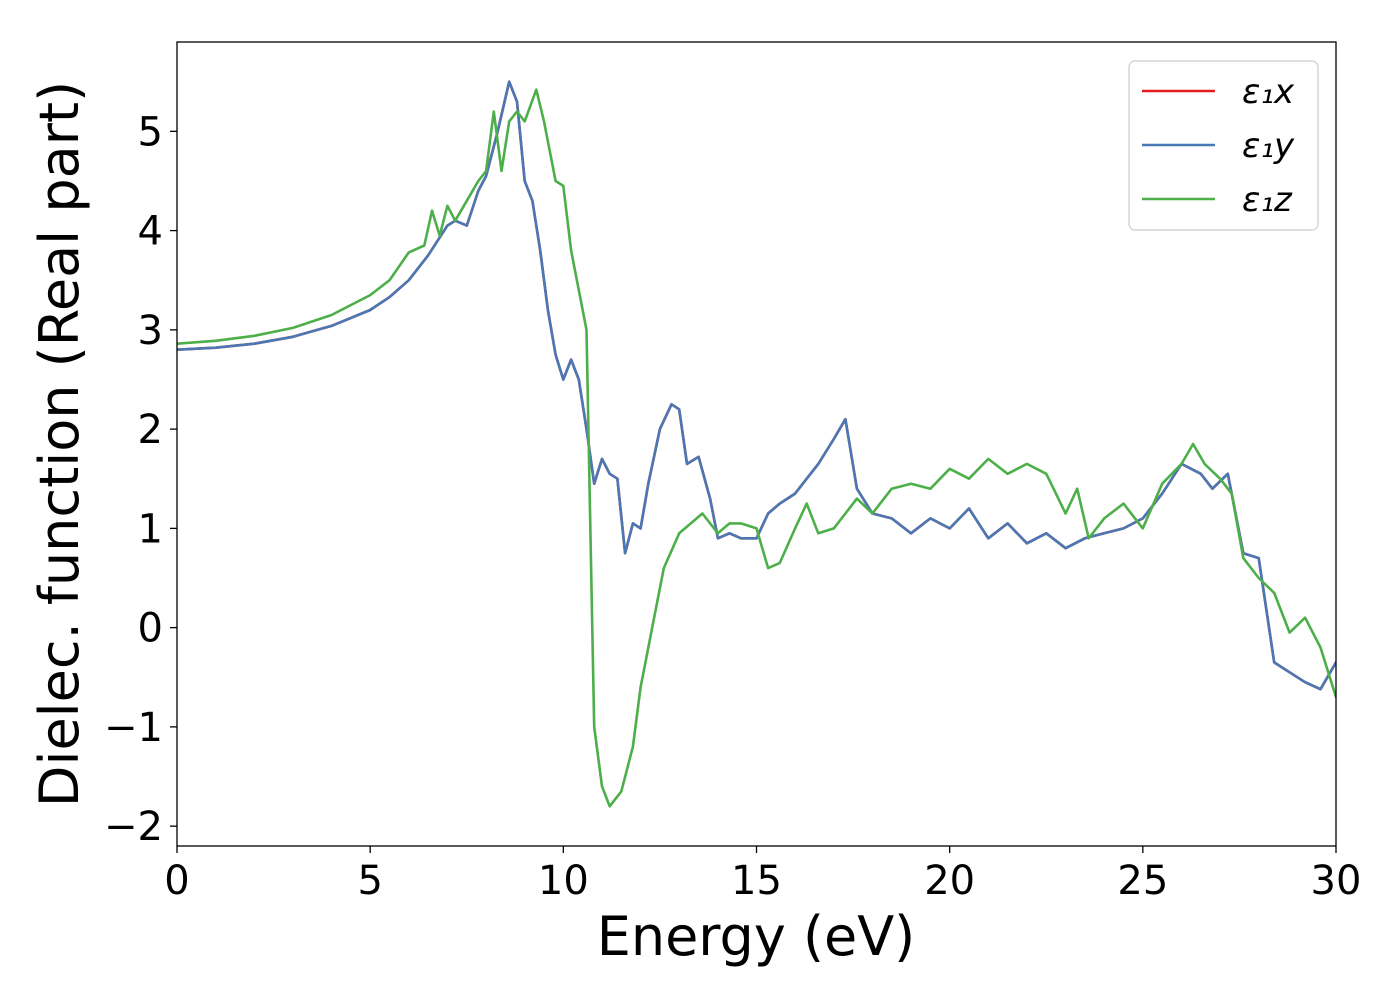 This screenshot has width=1400, height=1000. Describe the element at coordinates (1268, 92) in the screenshot. I see `legend-label: ε₁x` at that location.